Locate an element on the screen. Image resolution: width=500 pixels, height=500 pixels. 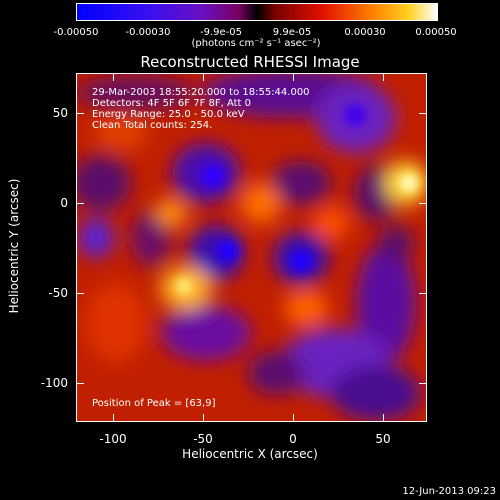
y-tick-label: -50 is located at coordinates (58, 293).